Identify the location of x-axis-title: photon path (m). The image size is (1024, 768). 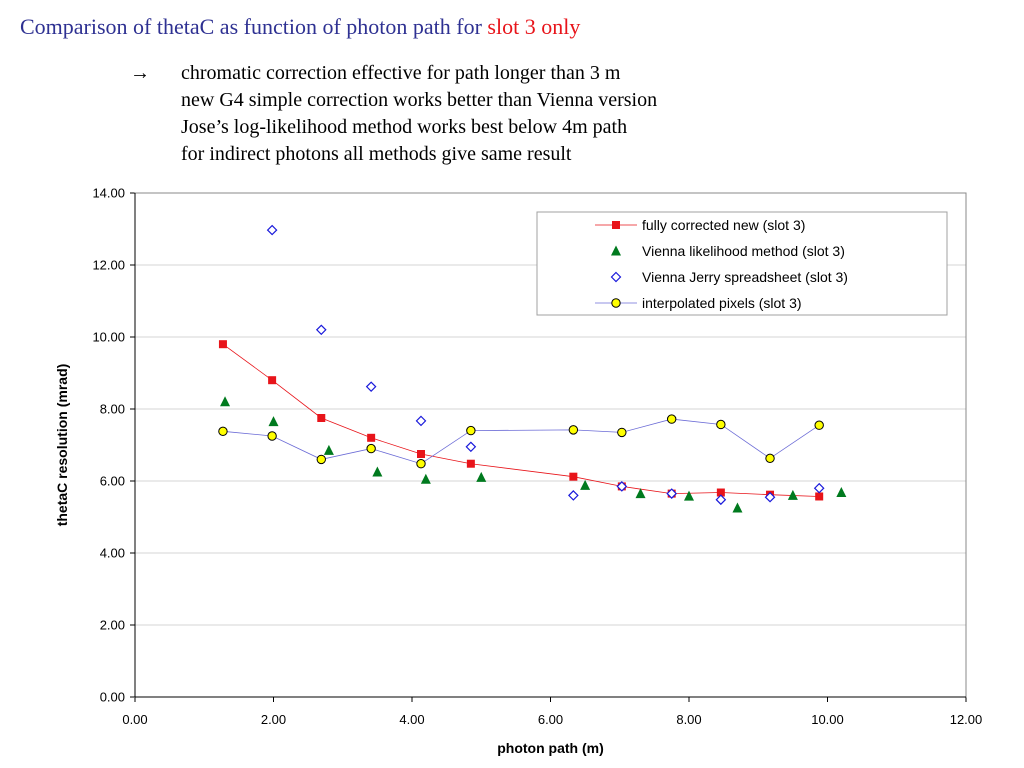
(550, 748).